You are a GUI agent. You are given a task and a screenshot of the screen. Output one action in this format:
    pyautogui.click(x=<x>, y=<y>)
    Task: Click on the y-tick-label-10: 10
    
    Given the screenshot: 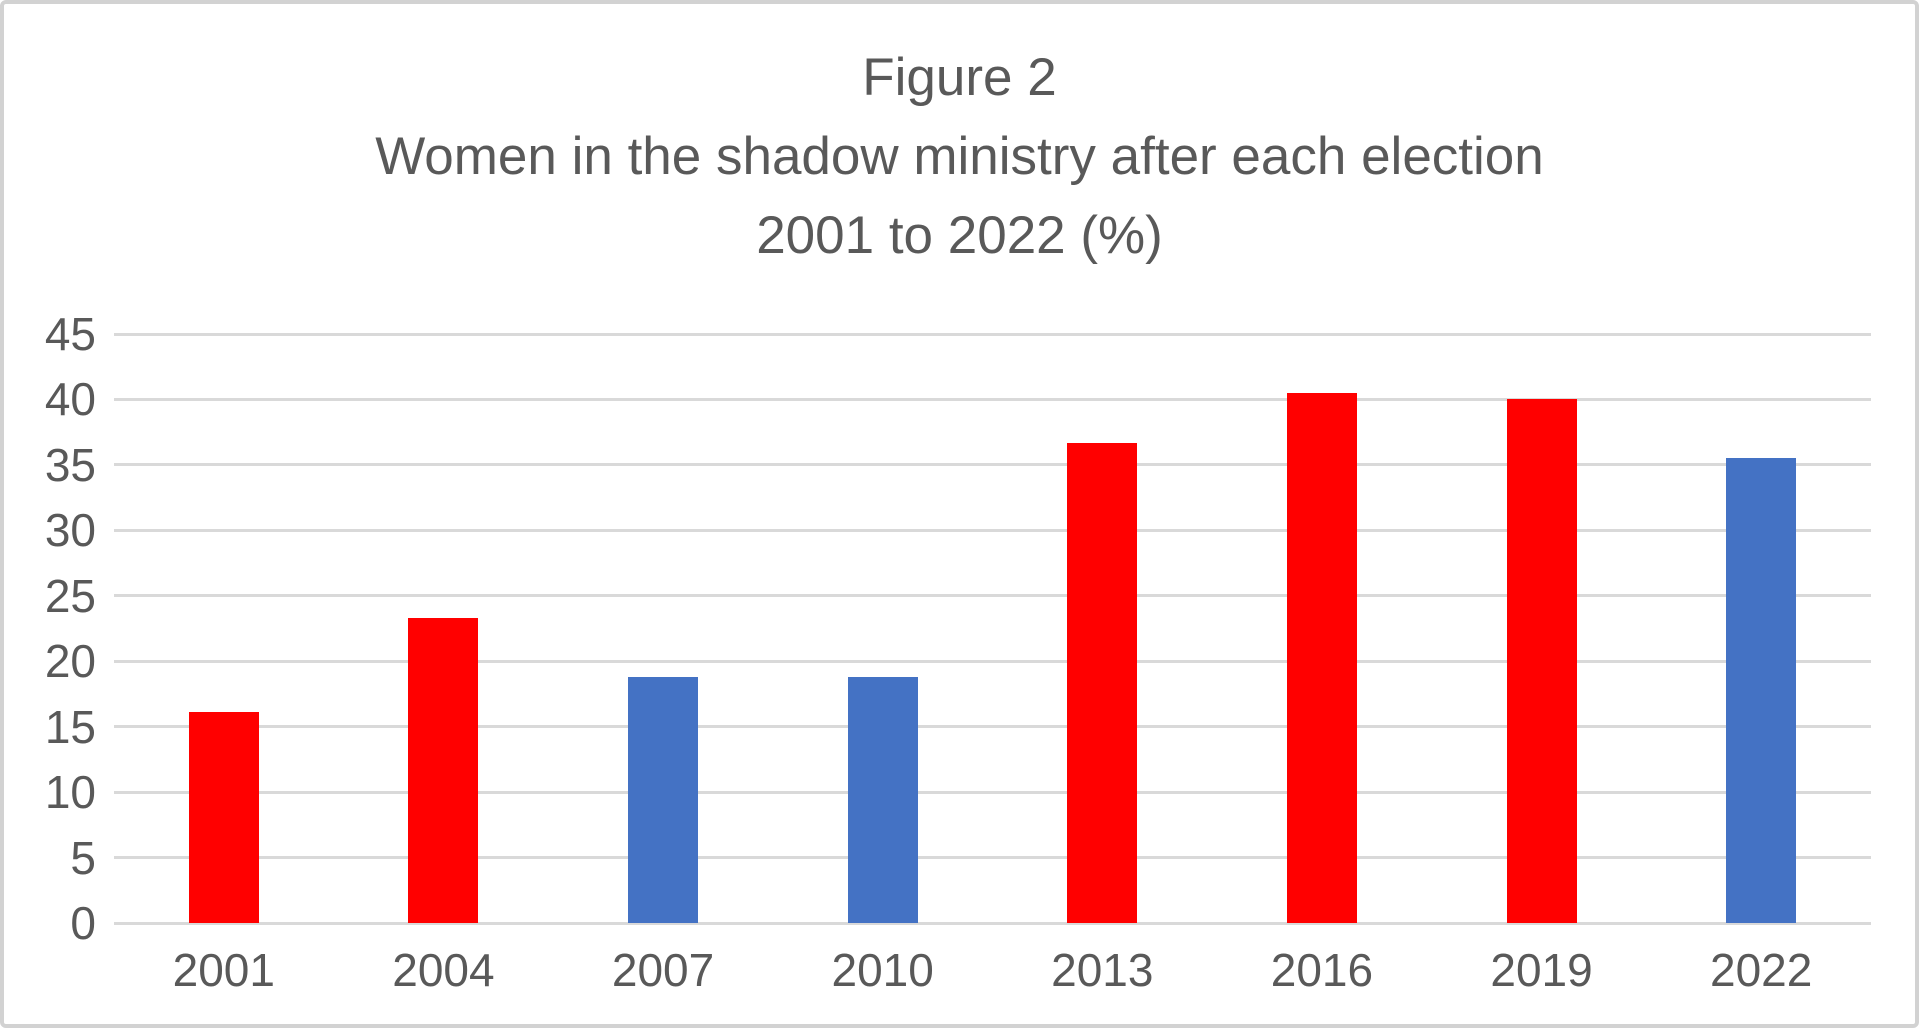 What is the action you would take?
    pyautogui.click(x=70, y=792)
    